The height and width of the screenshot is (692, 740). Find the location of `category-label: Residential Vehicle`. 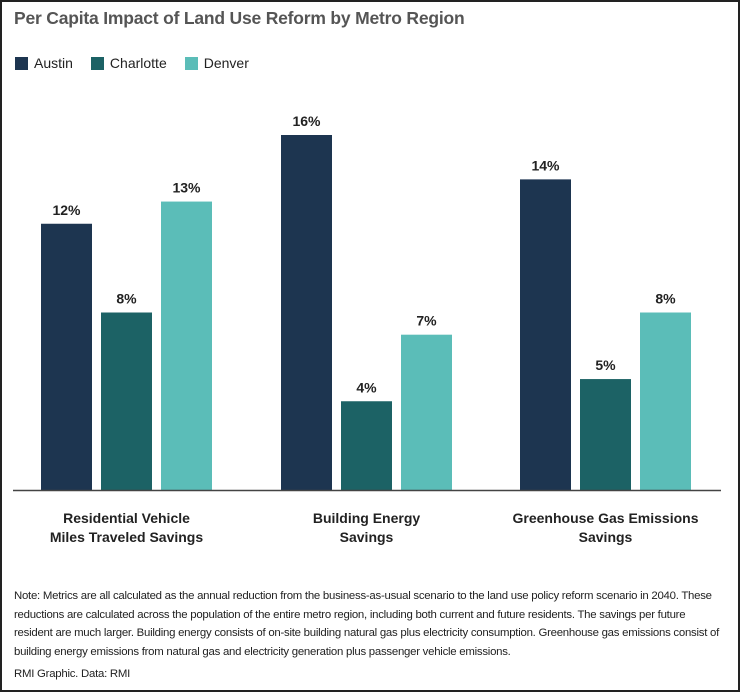

category-label: Residential Vehicle is located at coordinates (126, 518).